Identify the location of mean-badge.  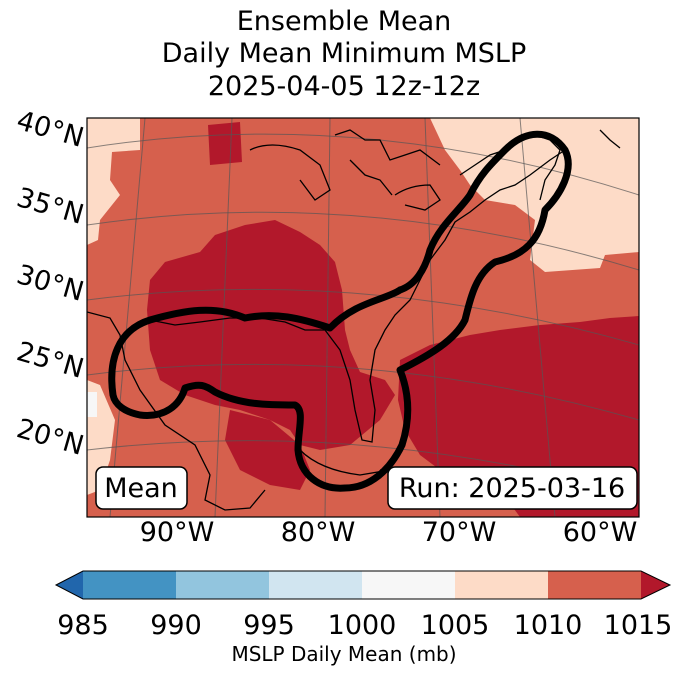
(141, 488).